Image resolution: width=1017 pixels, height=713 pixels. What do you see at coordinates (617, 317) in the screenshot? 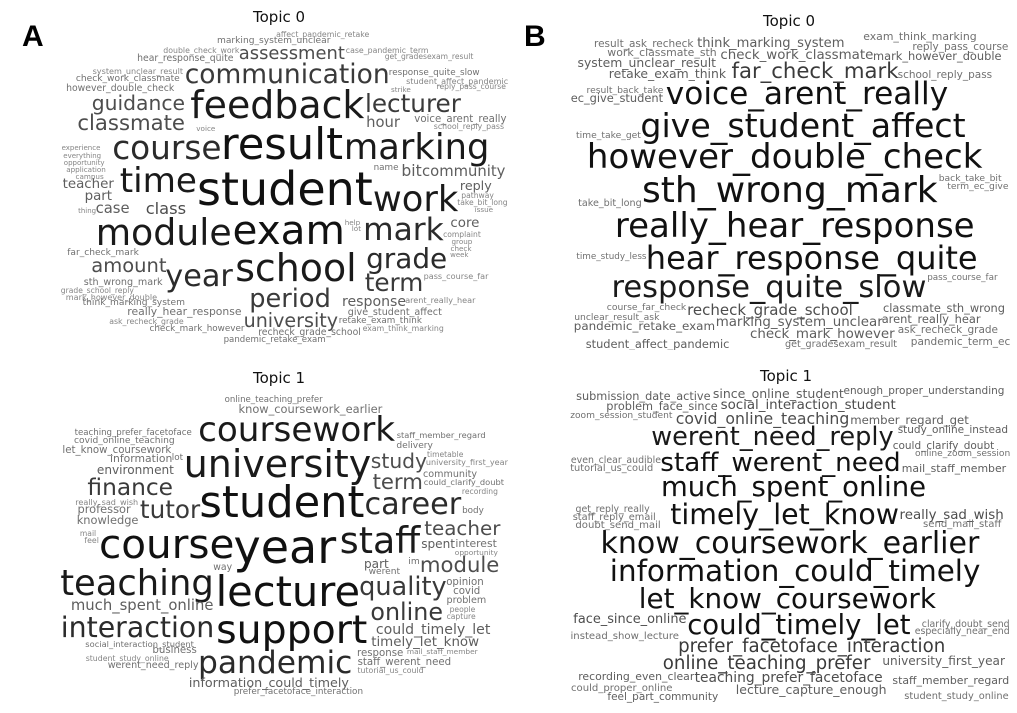
I see `word-cloud-term: unclear_result_ask` at bounding box center [617, 317].